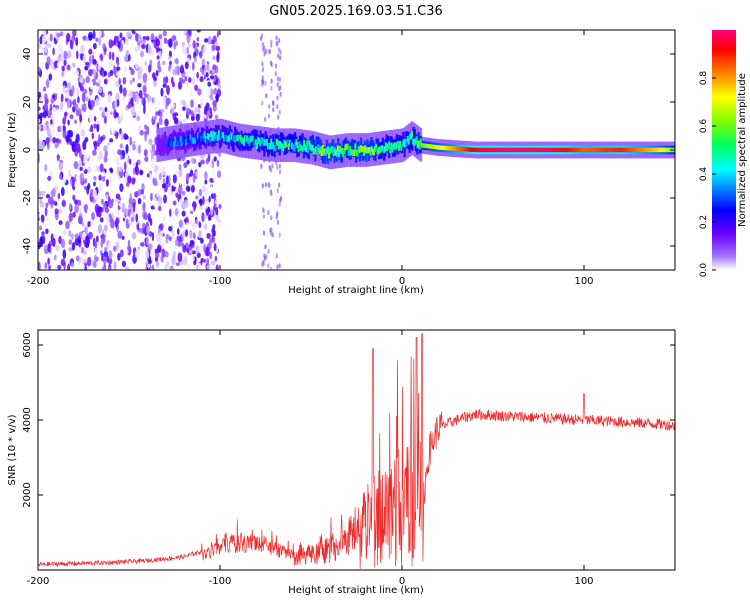 This screenshot has height=600, width=750. What do you see at coordinates (27, 54) in the screenshot?
I see `y-tick-label: 40` at bounding box center [27, 54].